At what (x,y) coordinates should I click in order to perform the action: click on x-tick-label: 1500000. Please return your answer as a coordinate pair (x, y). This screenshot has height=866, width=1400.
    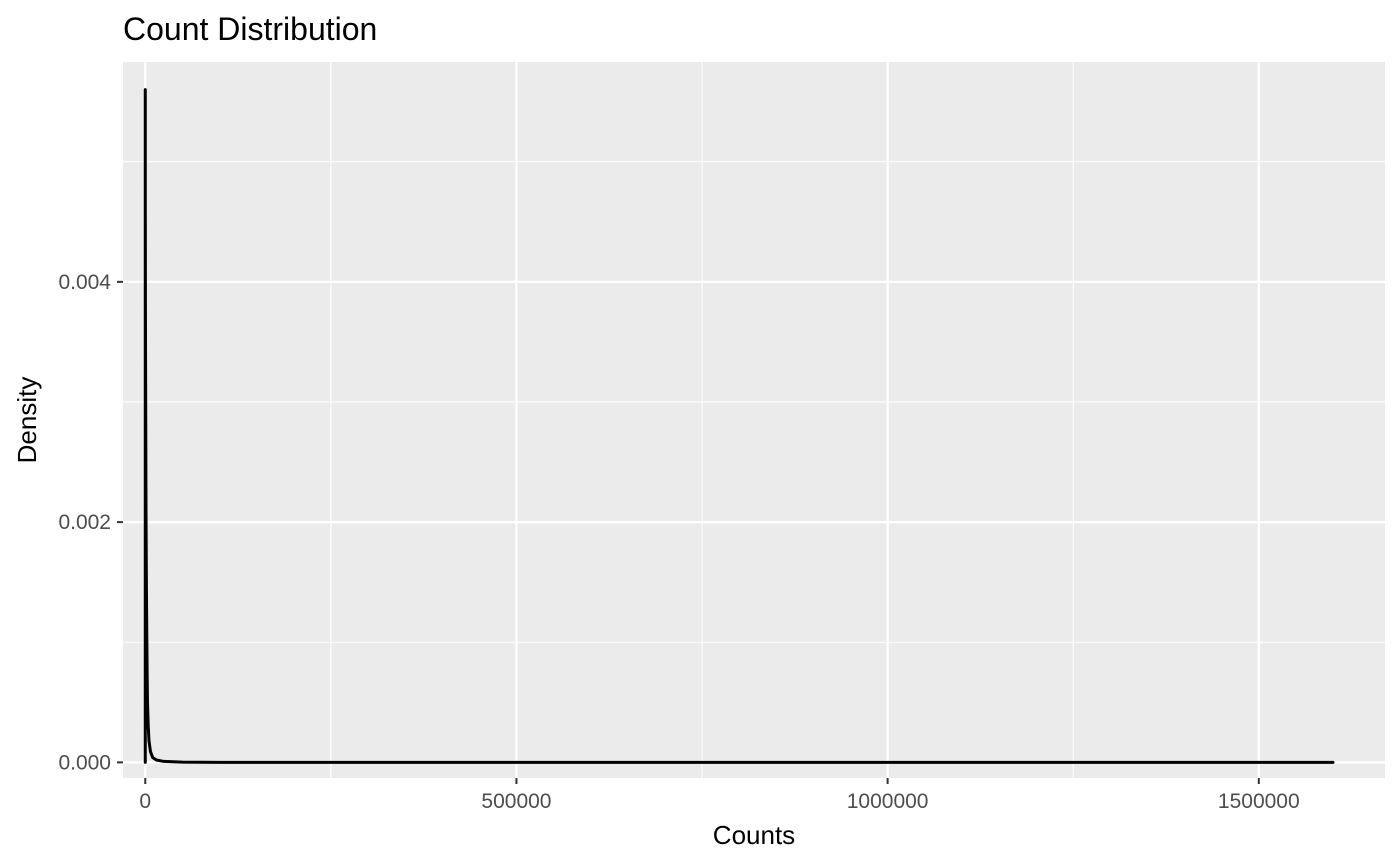
    Looking at the image, I should click on (1259, 801).